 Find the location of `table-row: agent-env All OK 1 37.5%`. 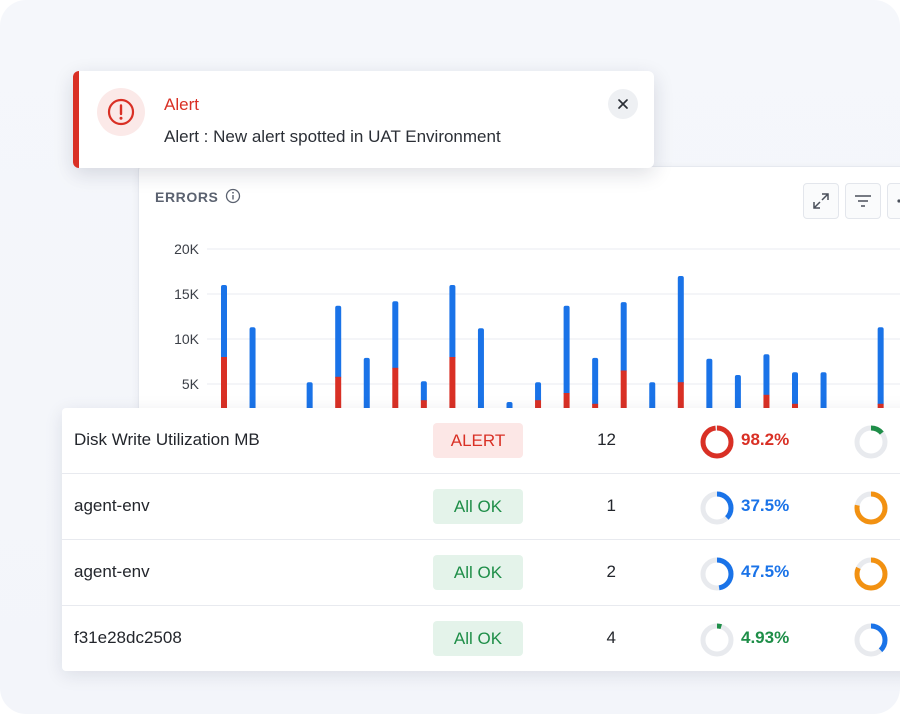

table-row: agent-env All OK 1 37.5% is located at coordinates (481, 507).